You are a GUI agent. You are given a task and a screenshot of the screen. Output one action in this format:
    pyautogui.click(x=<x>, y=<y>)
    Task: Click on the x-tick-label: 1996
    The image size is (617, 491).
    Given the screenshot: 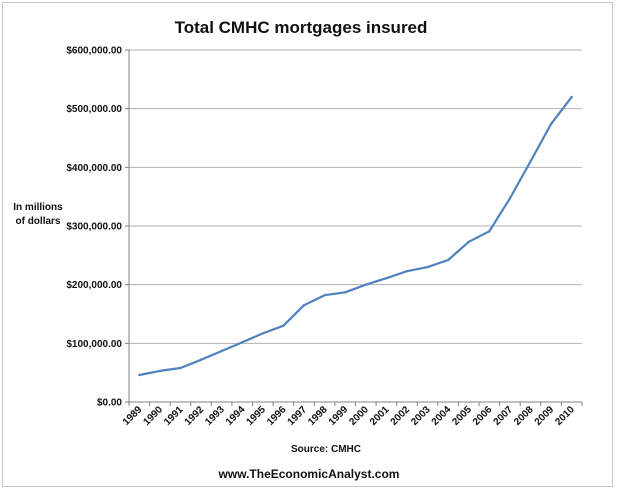 What is the action you would take?
    pyautogui.click(x=277, y=416)
    